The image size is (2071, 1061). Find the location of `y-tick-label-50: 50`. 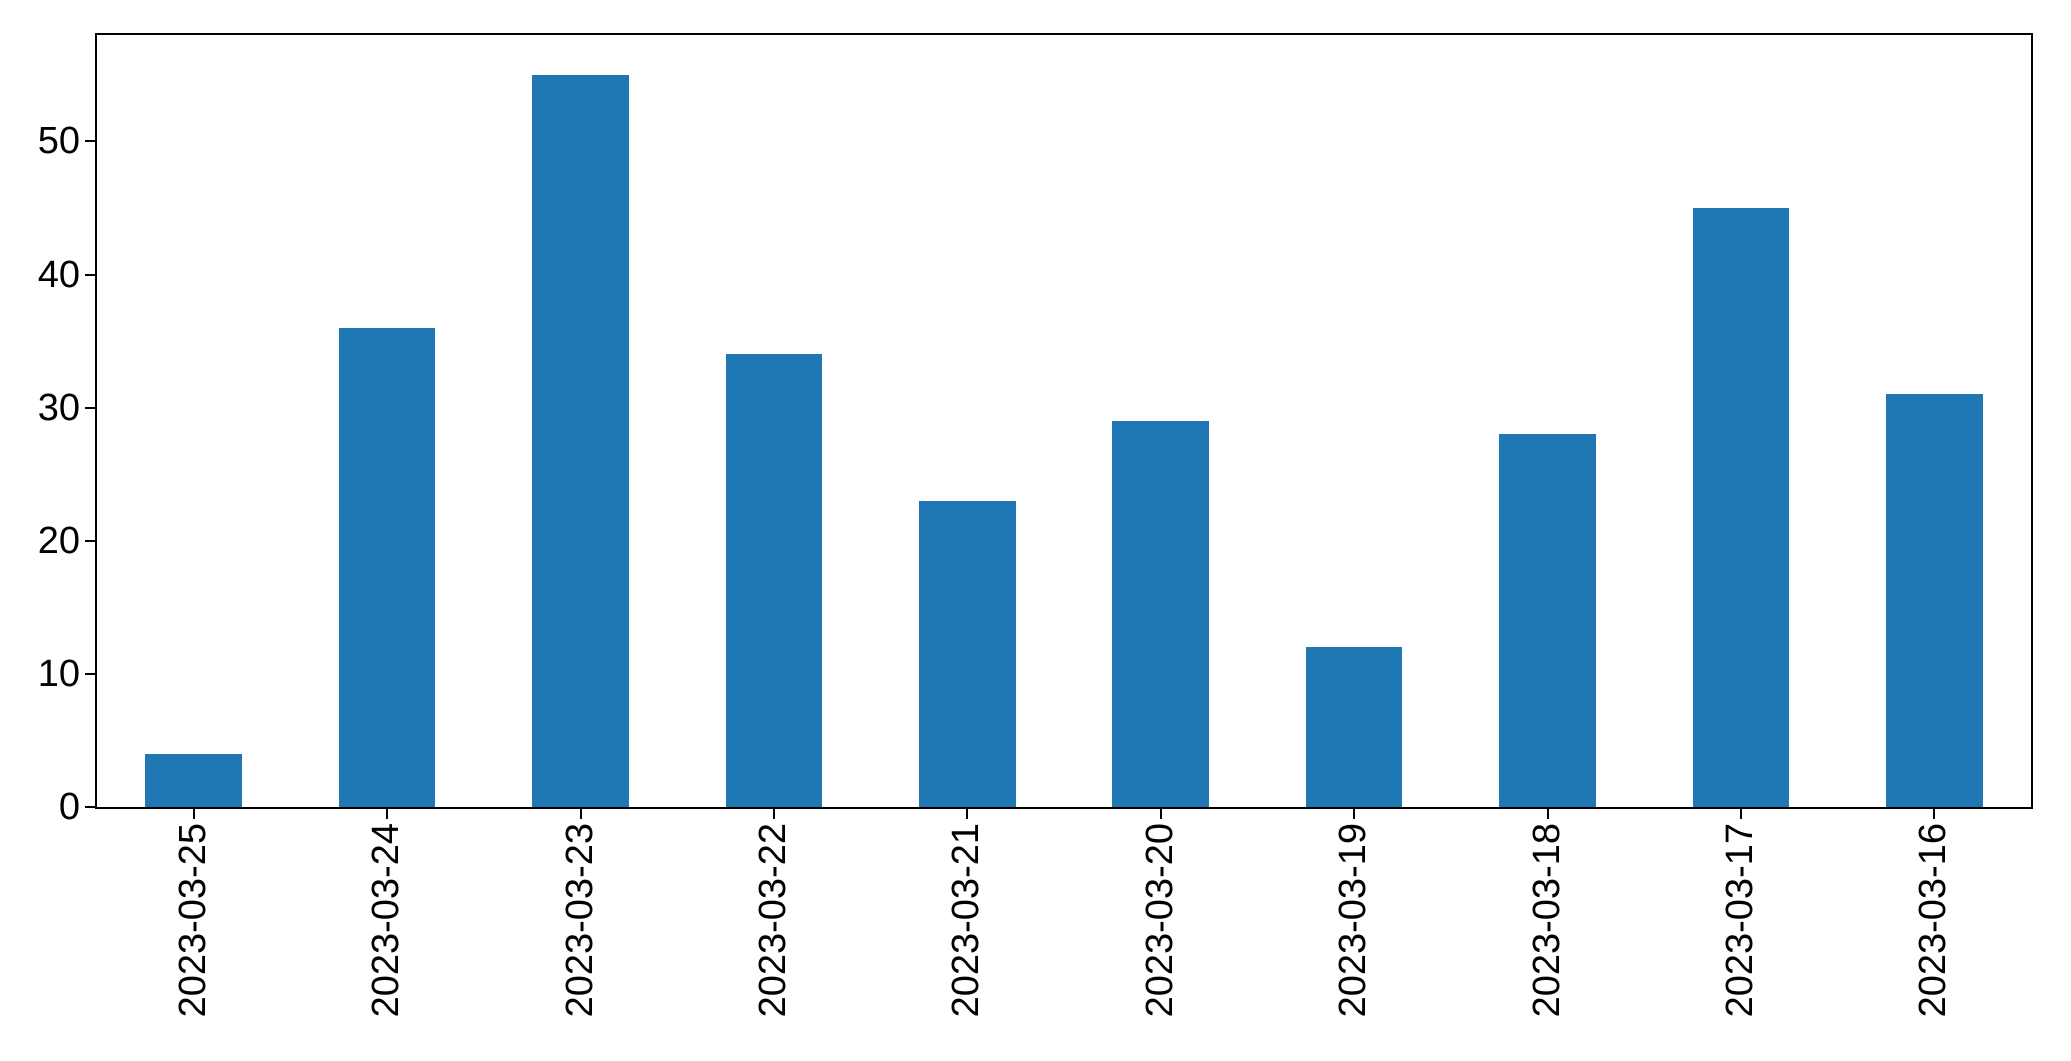

y-tick-label-50: 50 is located at coordinates (58, 141).